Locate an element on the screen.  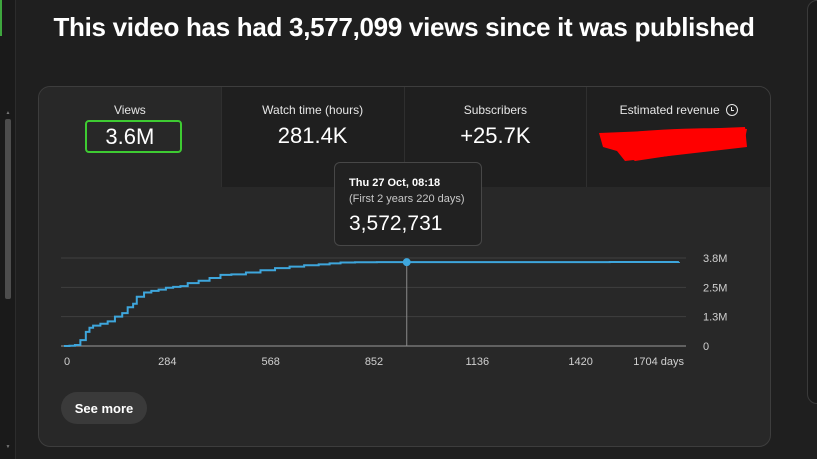
chart-gridlines is located at coordinates (373, 302).